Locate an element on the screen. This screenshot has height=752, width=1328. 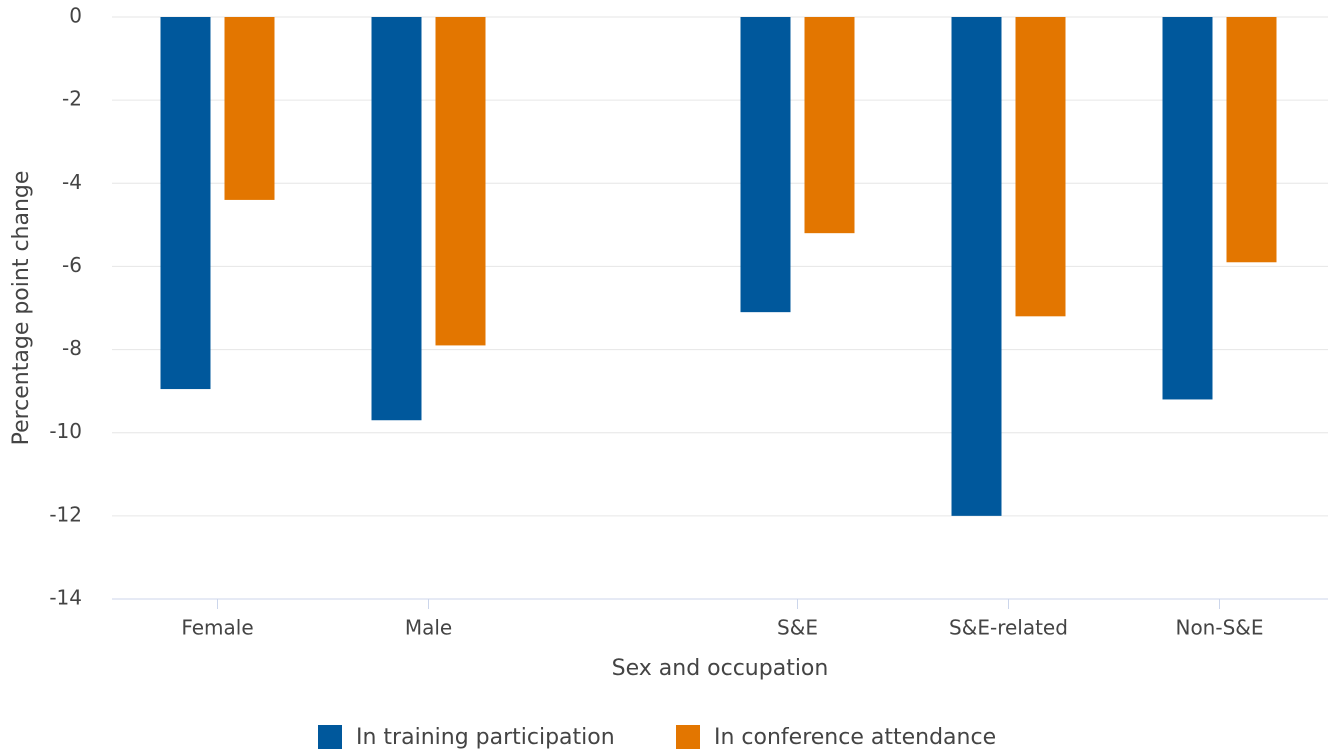
x-axis-title: Sex and occupation is located at coordinates (720, 668).